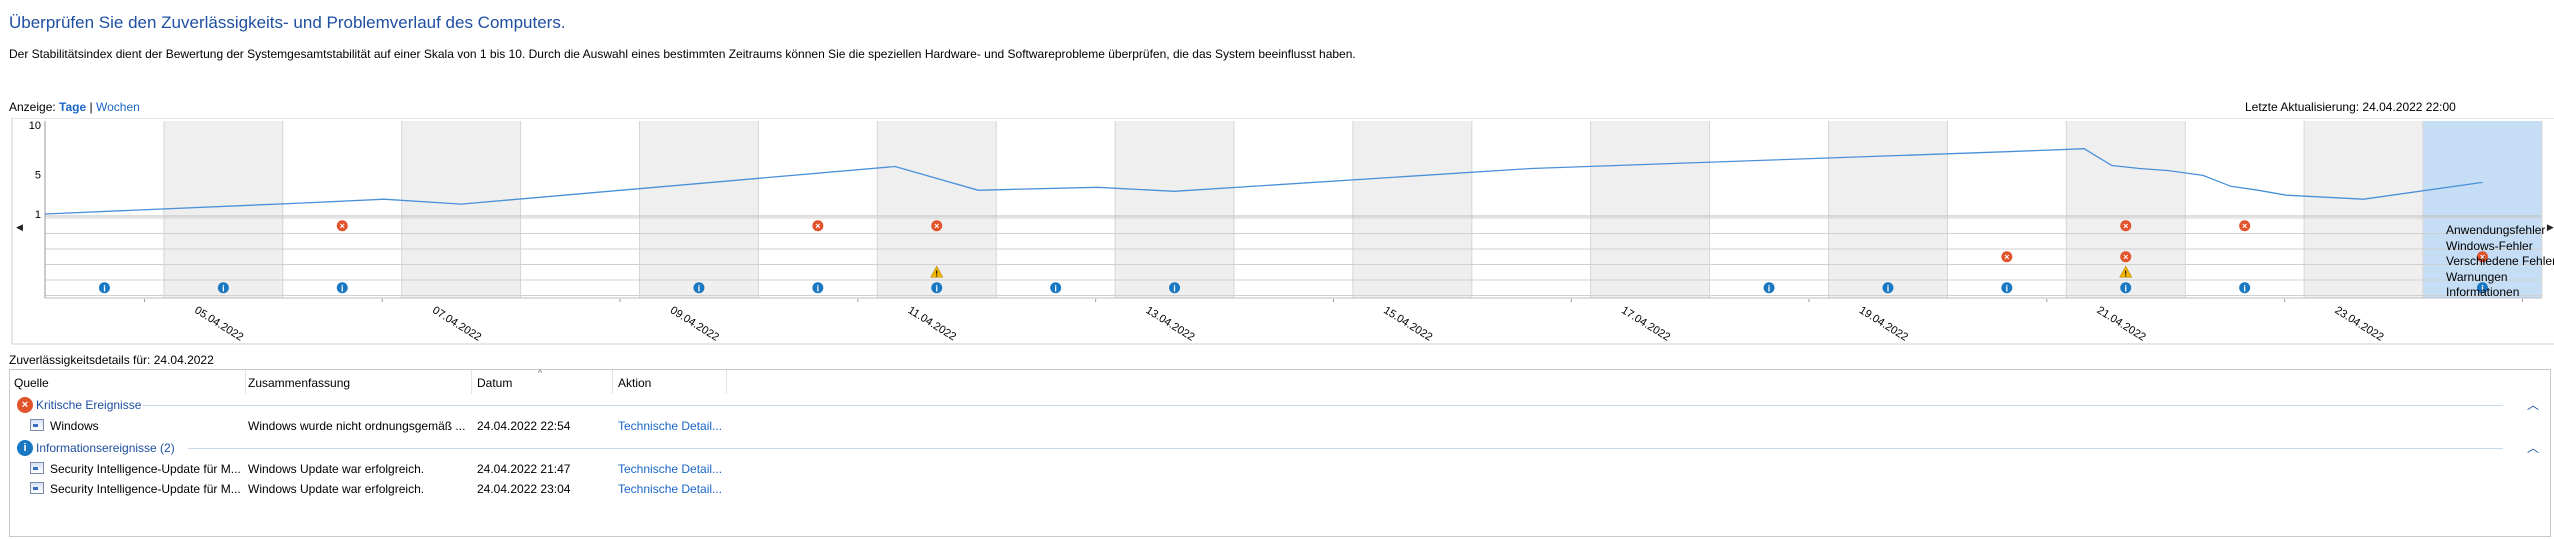  I want to click on column-header-source: Quelle, so click(31, 383).